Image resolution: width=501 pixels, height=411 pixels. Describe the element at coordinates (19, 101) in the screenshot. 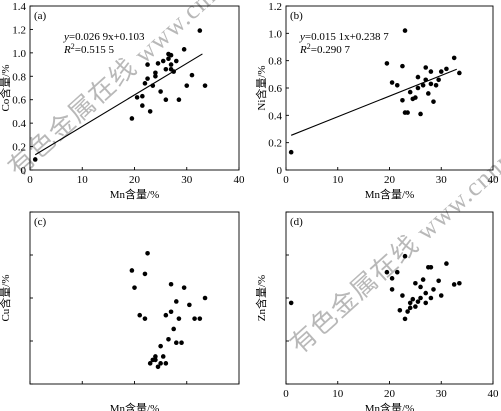

I see `y-tick-label: 0.6` at that location.